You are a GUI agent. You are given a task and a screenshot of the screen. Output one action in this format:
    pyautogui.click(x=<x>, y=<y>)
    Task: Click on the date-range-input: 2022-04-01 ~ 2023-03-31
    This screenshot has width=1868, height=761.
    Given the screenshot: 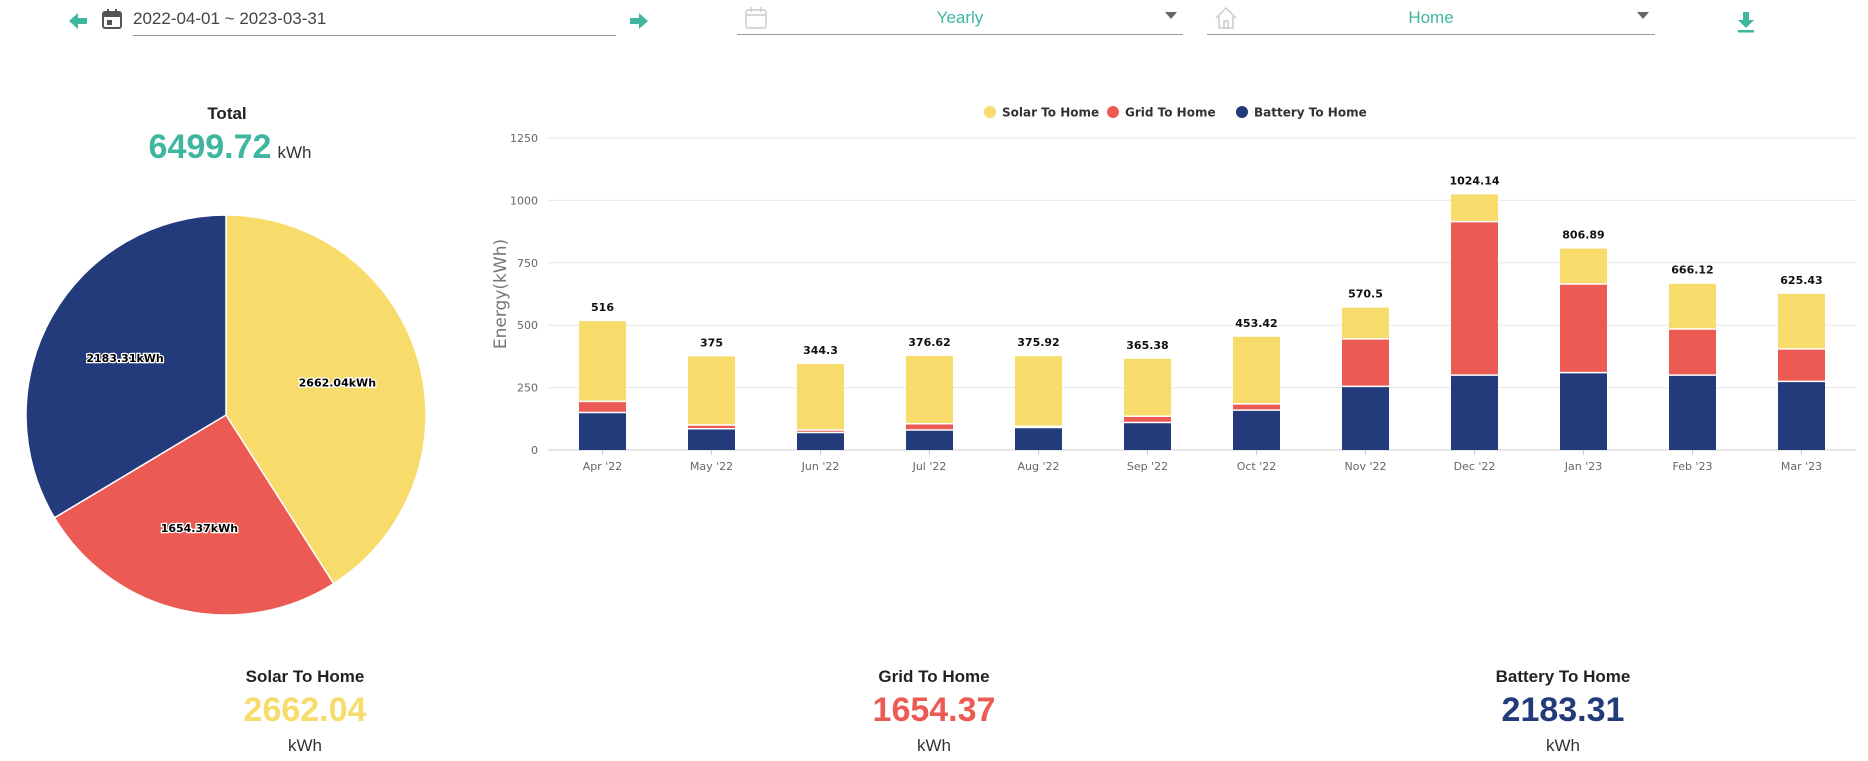 What is the action you would take?
    pyautogui.click(x=374, y=21)
    